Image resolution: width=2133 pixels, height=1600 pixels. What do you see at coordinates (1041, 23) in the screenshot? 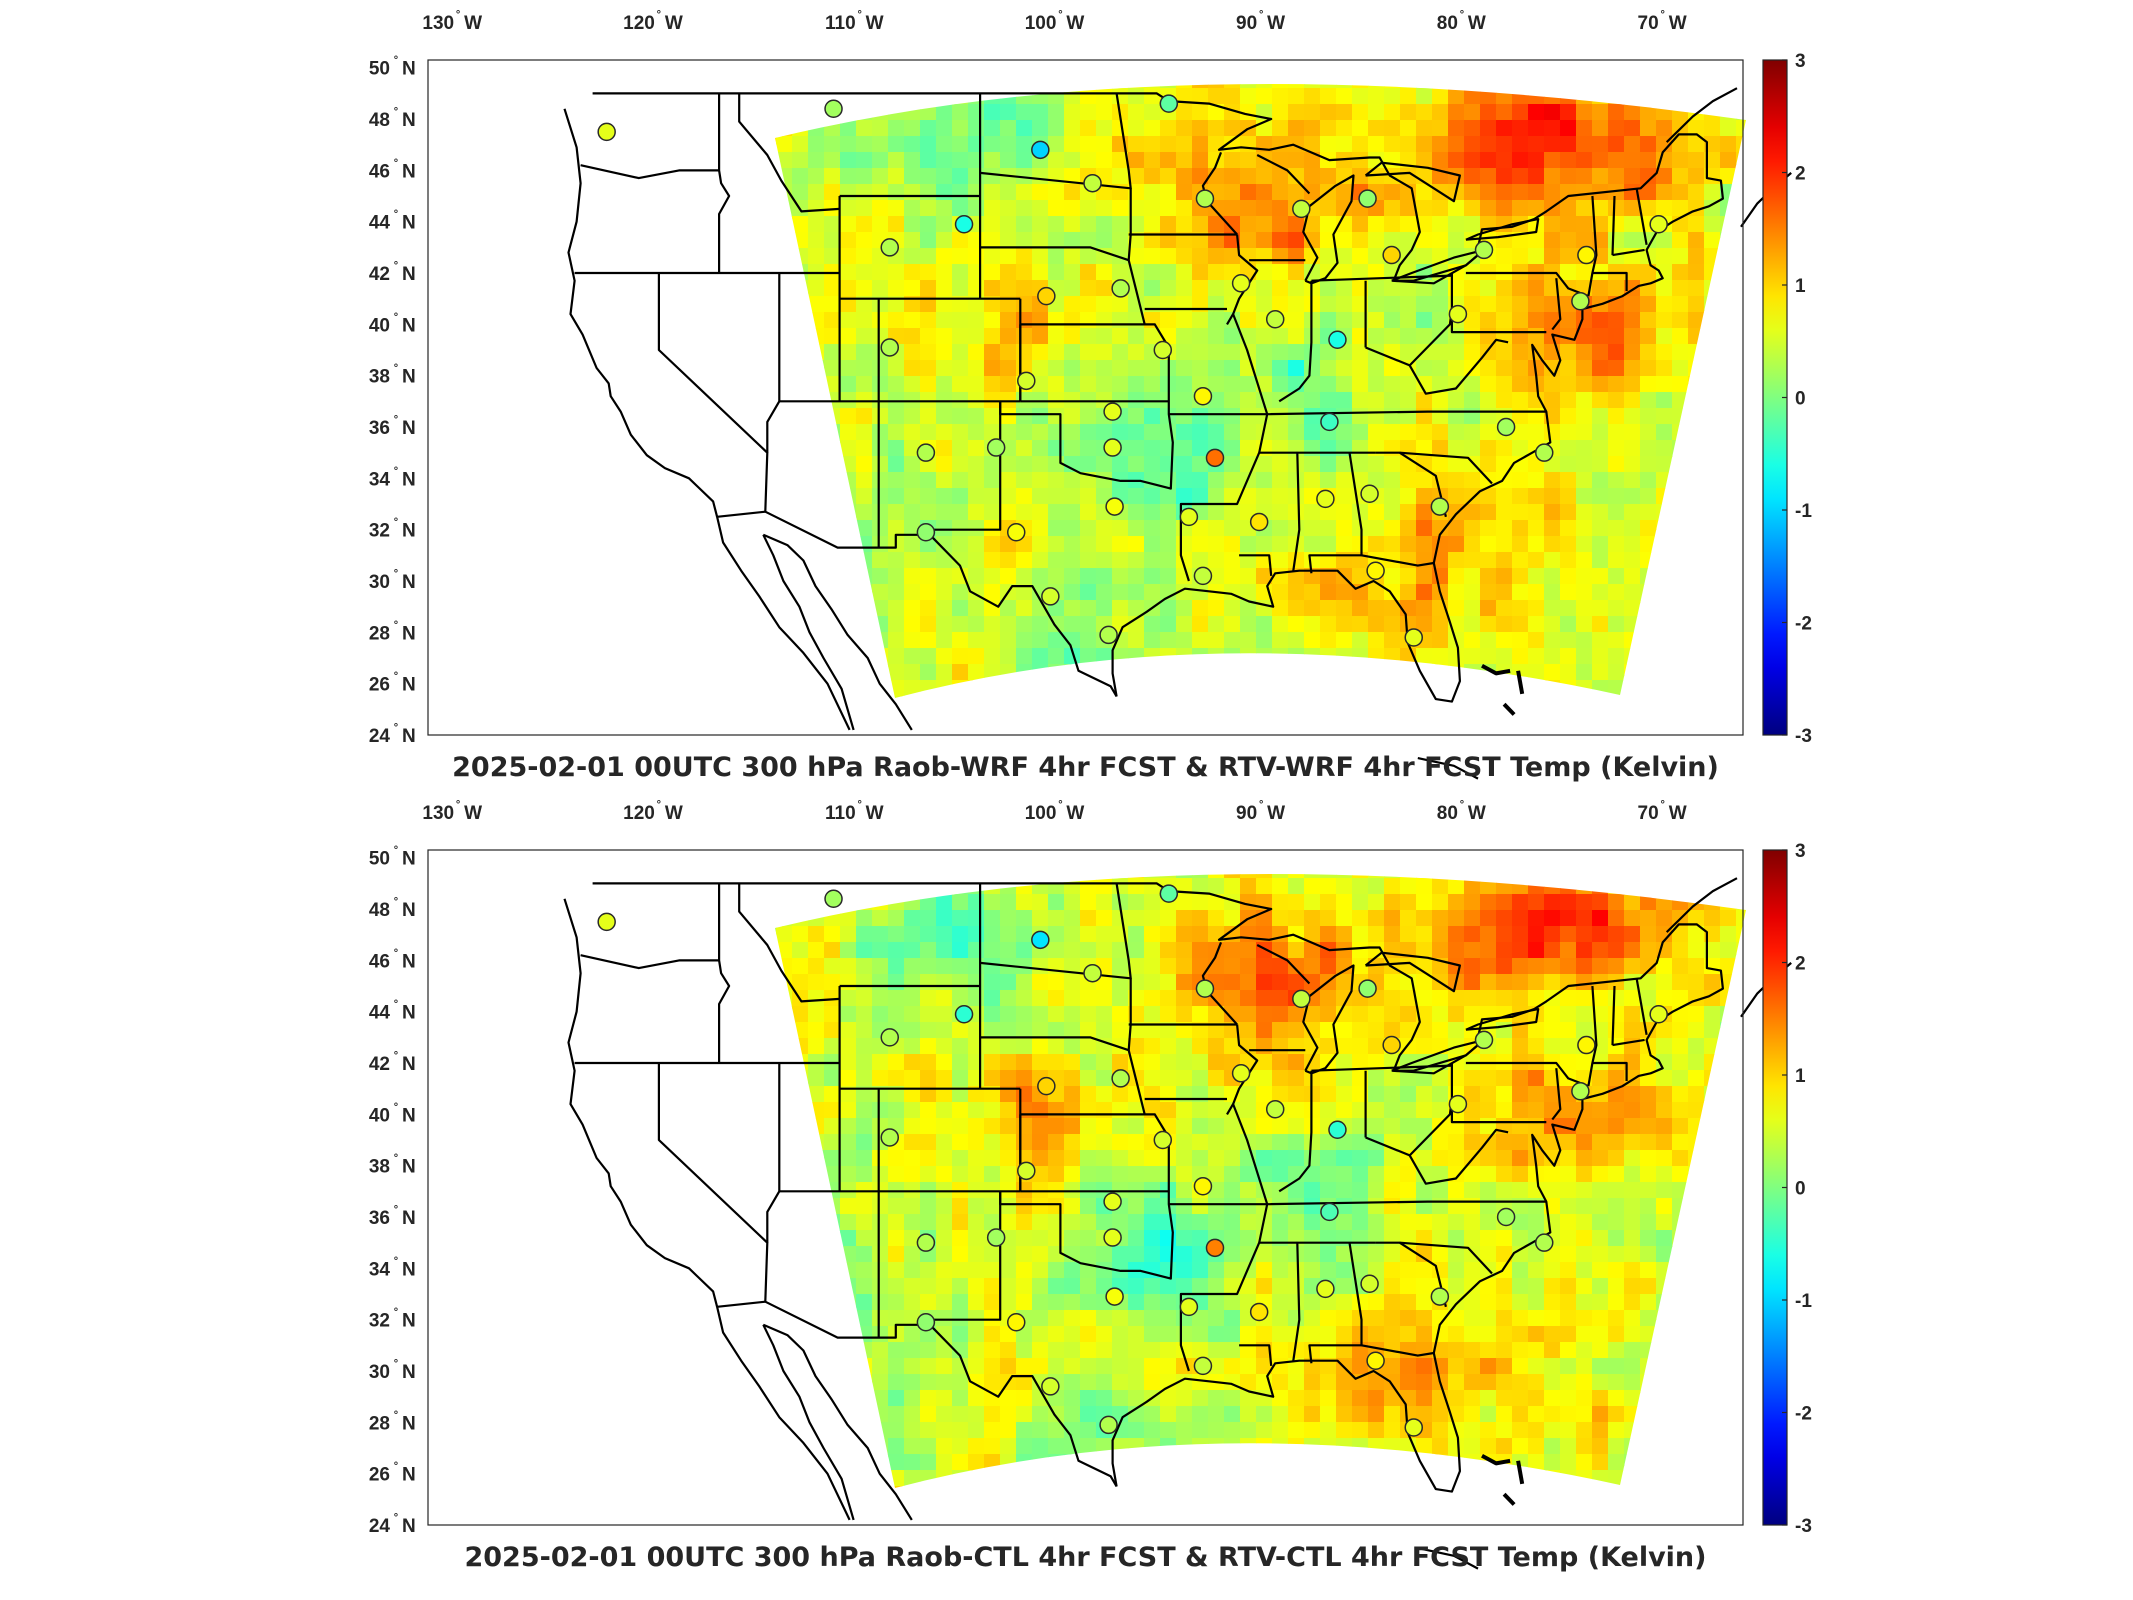
I see `svg-text: 100` at bounding box center [1041, 23].